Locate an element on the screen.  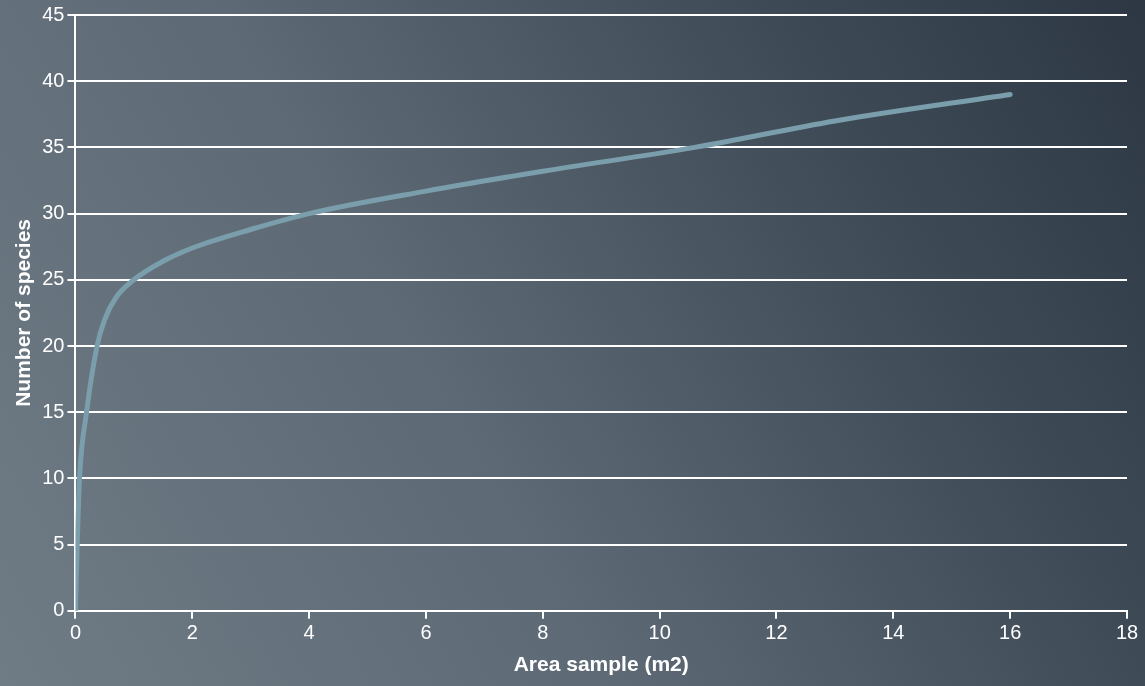
y-tick-label: 15 is located at coordinates (53, 410).